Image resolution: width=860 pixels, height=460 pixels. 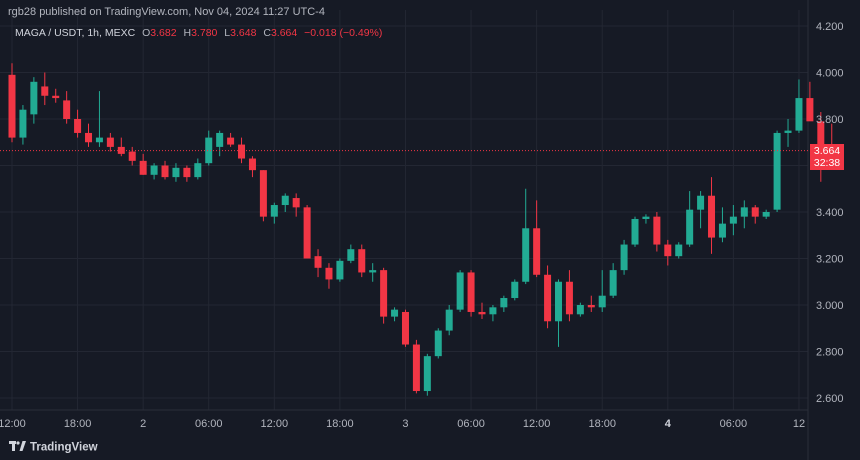 What do you see at coordinates (17, 447) in the screenshot?
I see `tradingview-logo-icon` at bounding box center [17, 447].